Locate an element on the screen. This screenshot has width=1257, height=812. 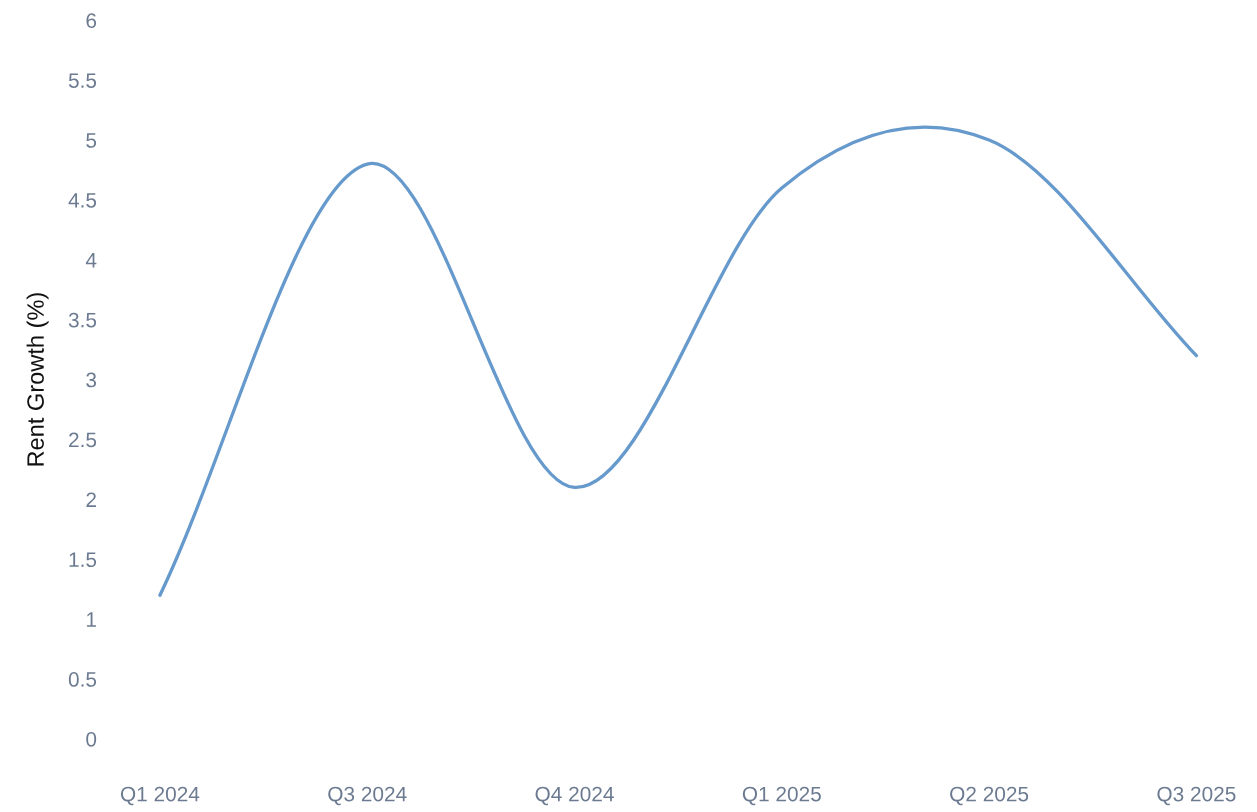
x-tick-label: Q1 2024 is located at coordinates (160, 796).